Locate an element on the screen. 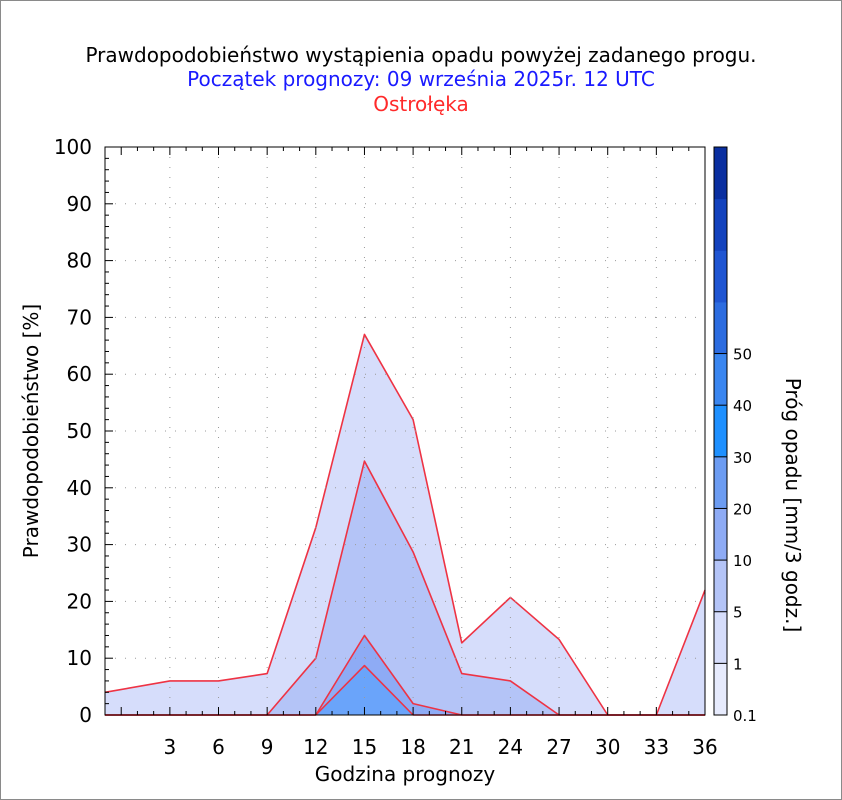  x-tick-label: 33 is located at coordinates (656, 747).